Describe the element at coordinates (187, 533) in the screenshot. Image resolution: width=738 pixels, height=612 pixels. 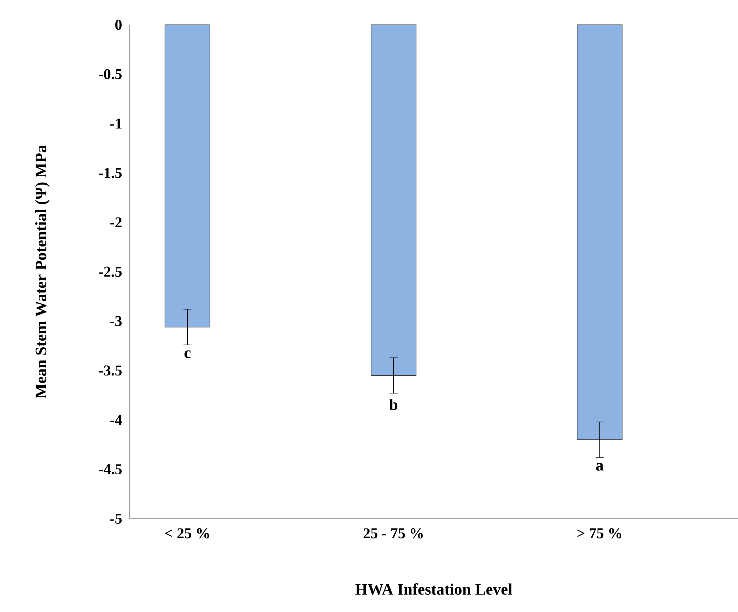
I see `x-tick-label: < 25 %` at that location.